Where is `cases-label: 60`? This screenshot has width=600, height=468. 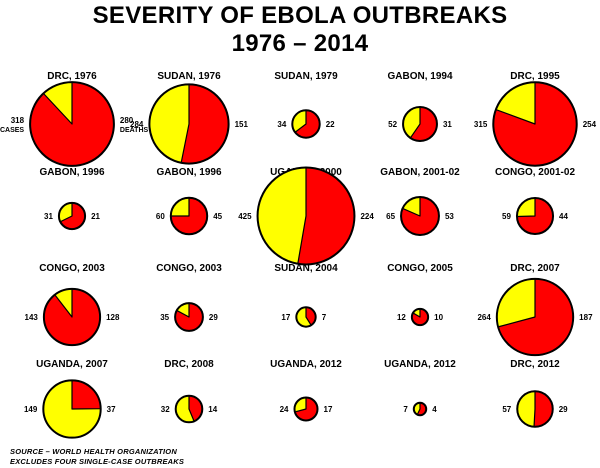
cases-label: 60 is located at coordinates (160, 216).